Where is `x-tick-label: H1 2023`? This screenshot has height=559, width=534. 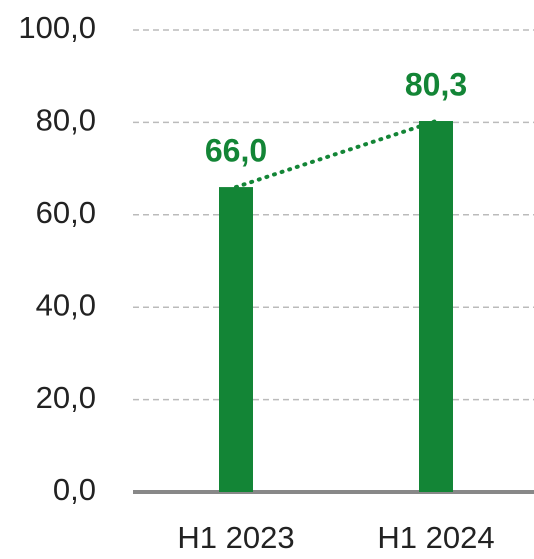
x-tick-label: H1 2023 is located at coordinates (235, 537).